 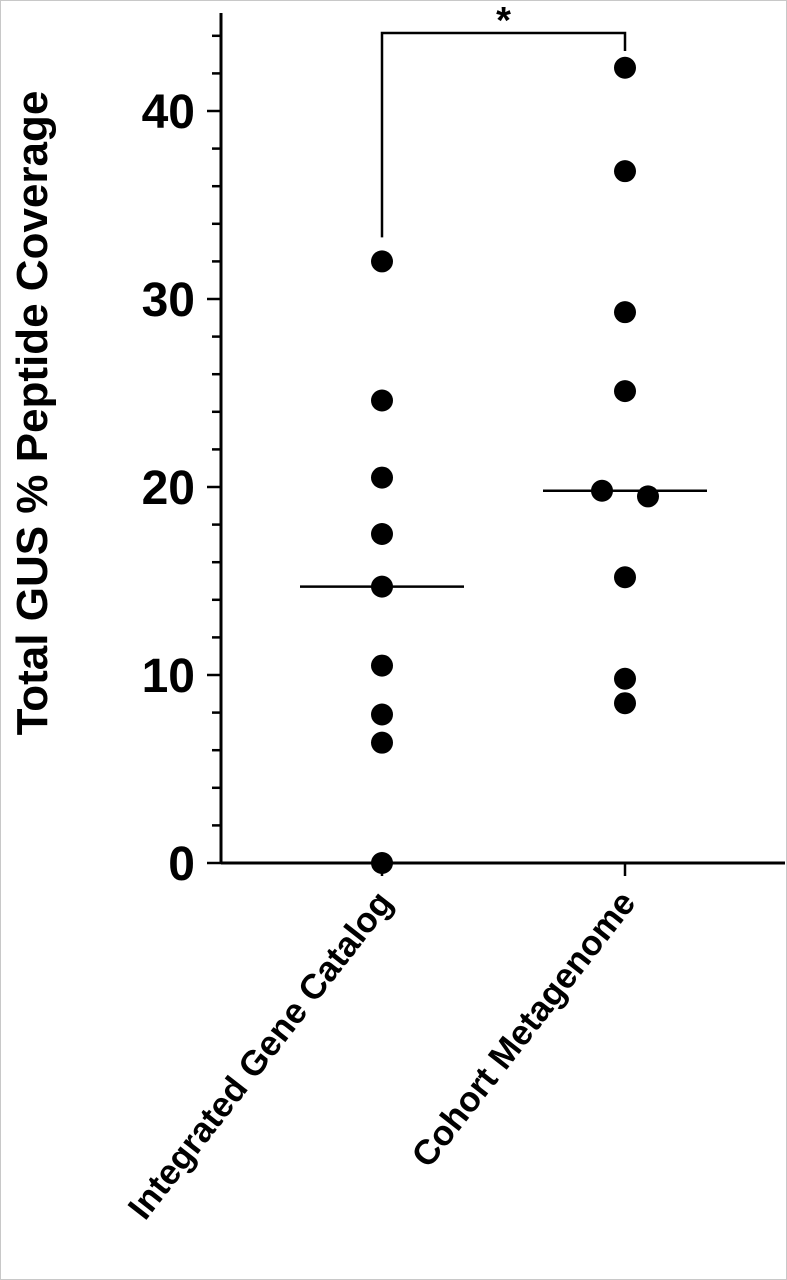 I want to click on y-tick-label: 10, so click(x=168, y=676).